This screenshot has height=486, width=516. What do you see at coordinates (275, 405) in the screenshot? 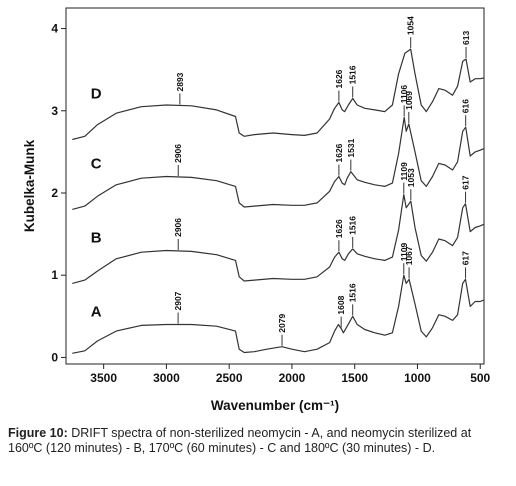
I see `x-axis-title: Wavenumber (cm⁻¹)` at bounding box center [275, 405].